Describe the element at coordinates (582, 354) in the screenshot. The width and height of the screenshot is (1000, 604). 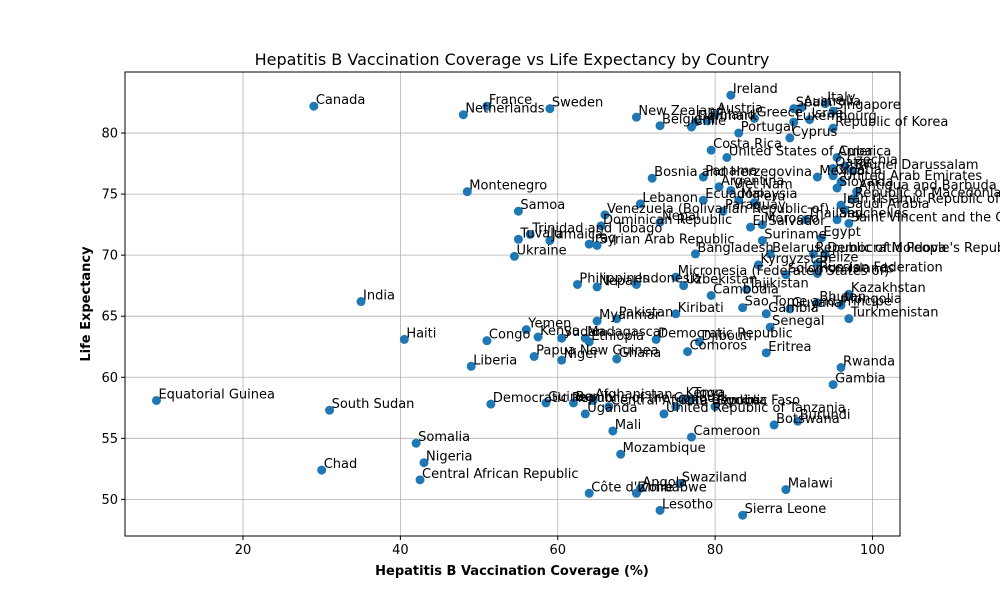
I see `point-label: Niger` at that location.